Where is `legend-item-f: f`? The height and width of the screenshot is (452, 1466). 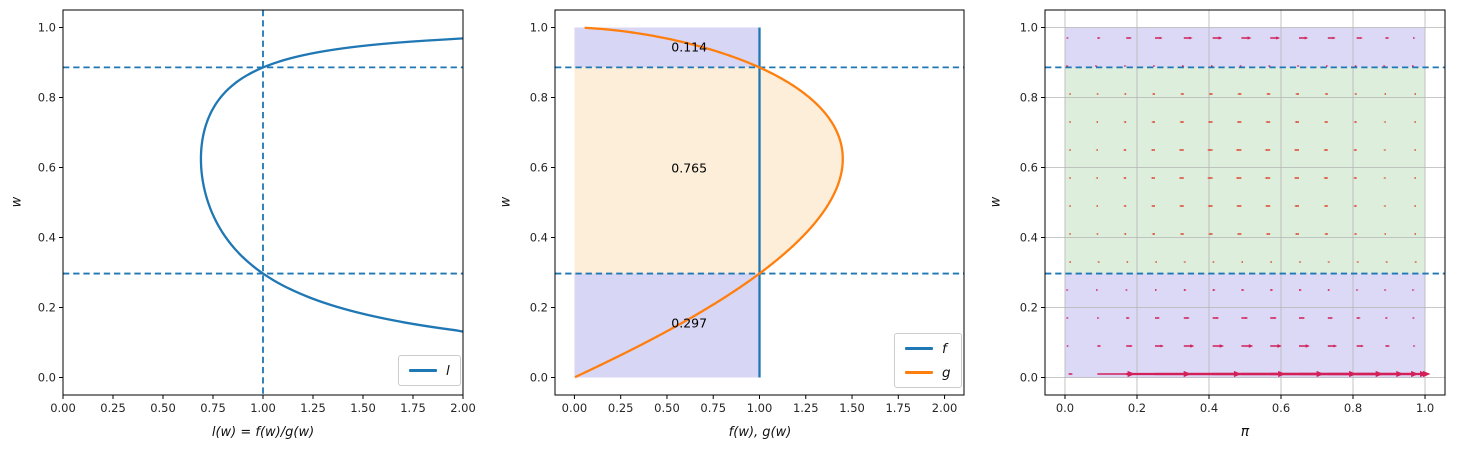
legend-item-f: f is located at coordinates (928, 348).